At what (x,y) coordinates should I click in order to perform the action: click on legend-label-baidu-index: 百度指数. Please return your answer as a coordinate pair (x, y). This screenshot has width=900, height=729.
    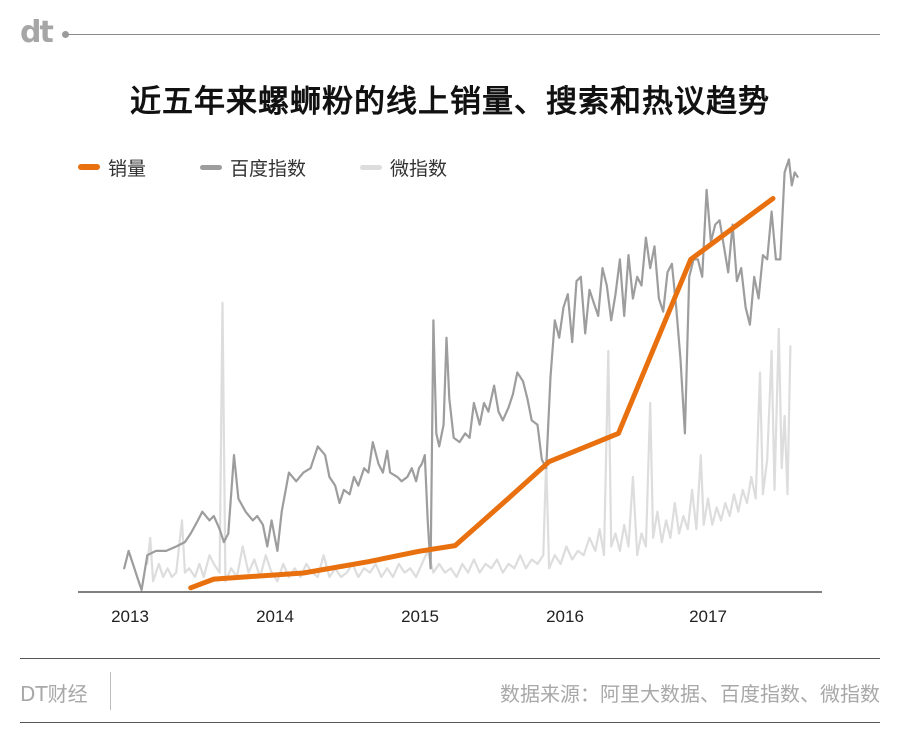
    Looking at the image, I should click on (268, 168).